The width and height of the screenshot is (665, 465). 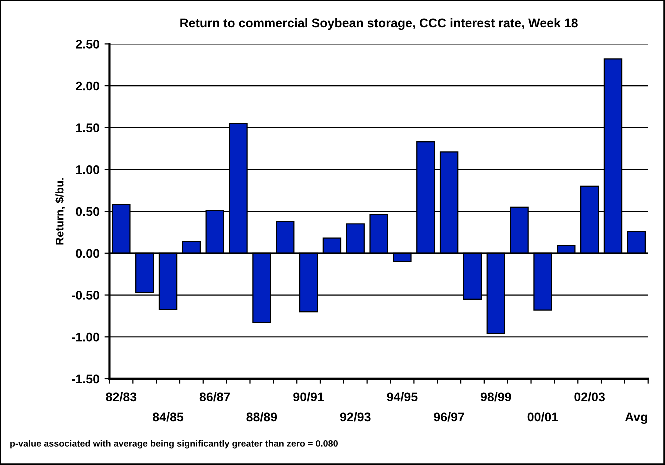 What do you see at coordinates (86, 295) in the screenshot?
I see `y-tick-label: -0.50` at bounding box center [86, 295].